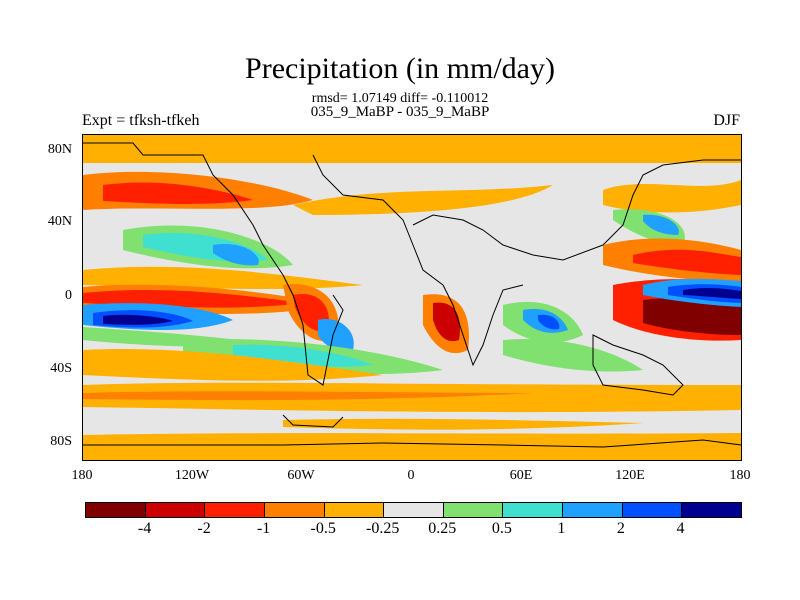 The height and width of the screenshot is (600, 800). Describe the element at coordinates (561, 528) in the screenshot. I see `colorbar-label: 1` at that location.